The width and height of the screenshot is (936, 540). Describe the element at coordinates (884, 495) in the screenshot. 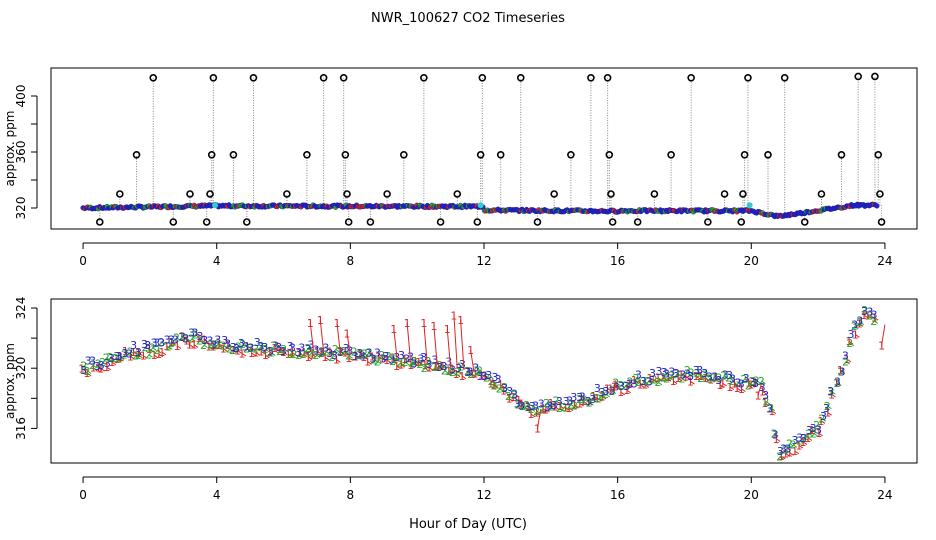

I see `x-tick-label: 24` at that location.